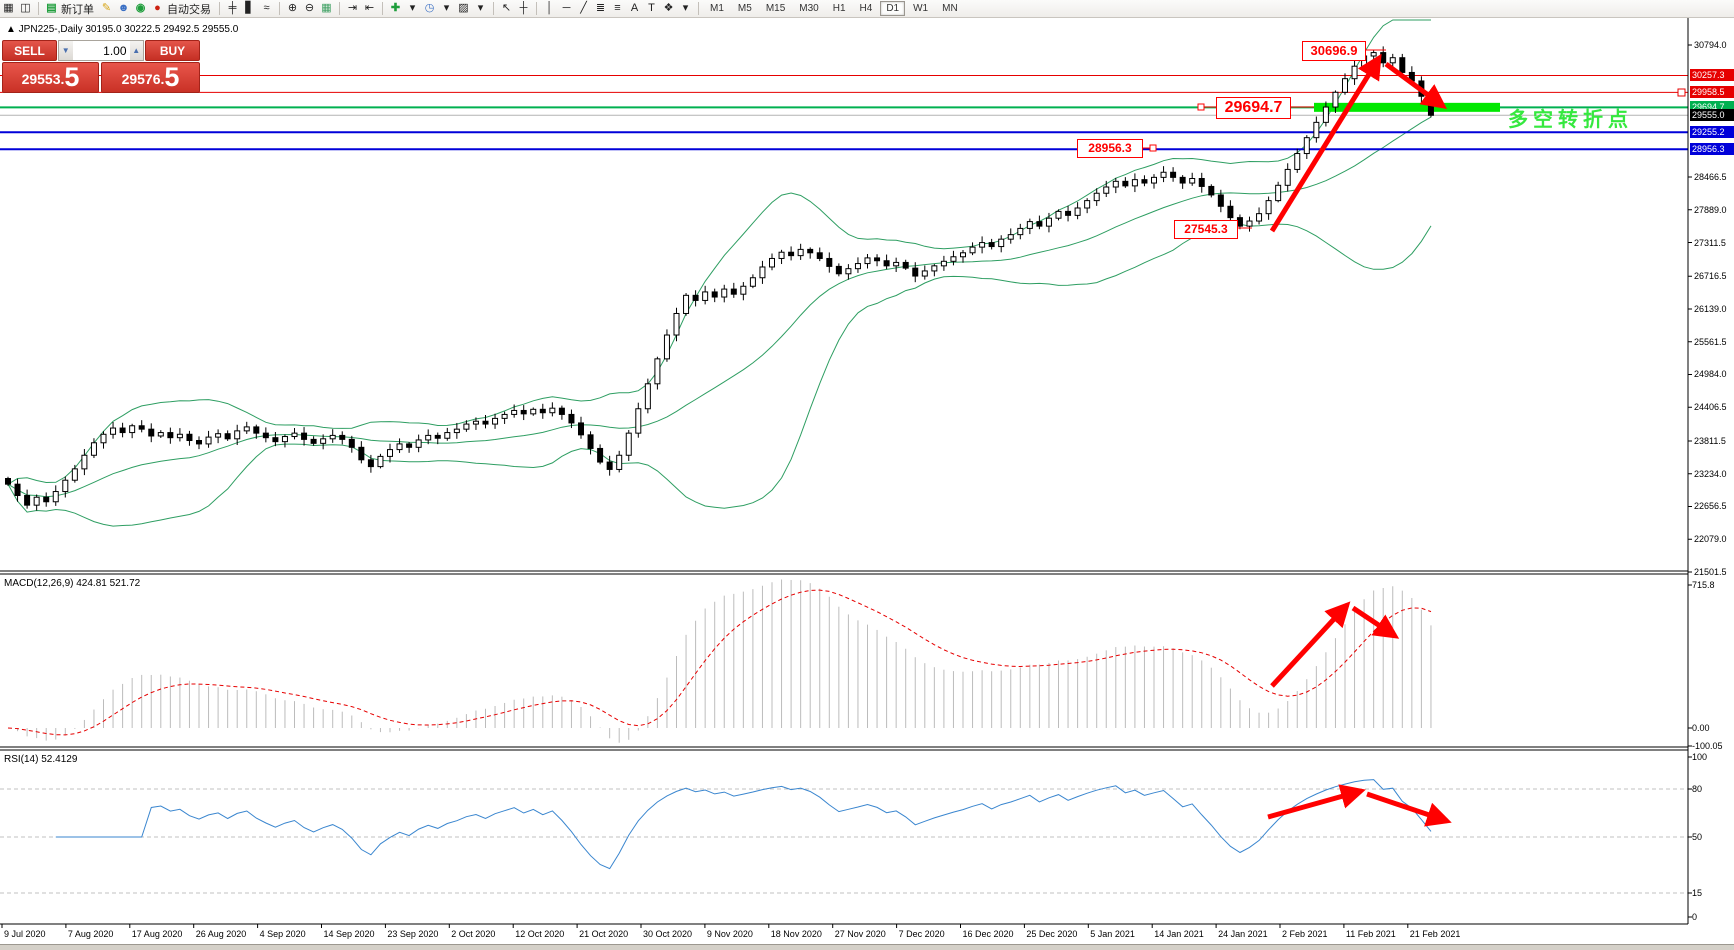 The width and height of the screenshot is (1734, 950). I want to click on axis-label: 21501.5, so click(1710, 572).